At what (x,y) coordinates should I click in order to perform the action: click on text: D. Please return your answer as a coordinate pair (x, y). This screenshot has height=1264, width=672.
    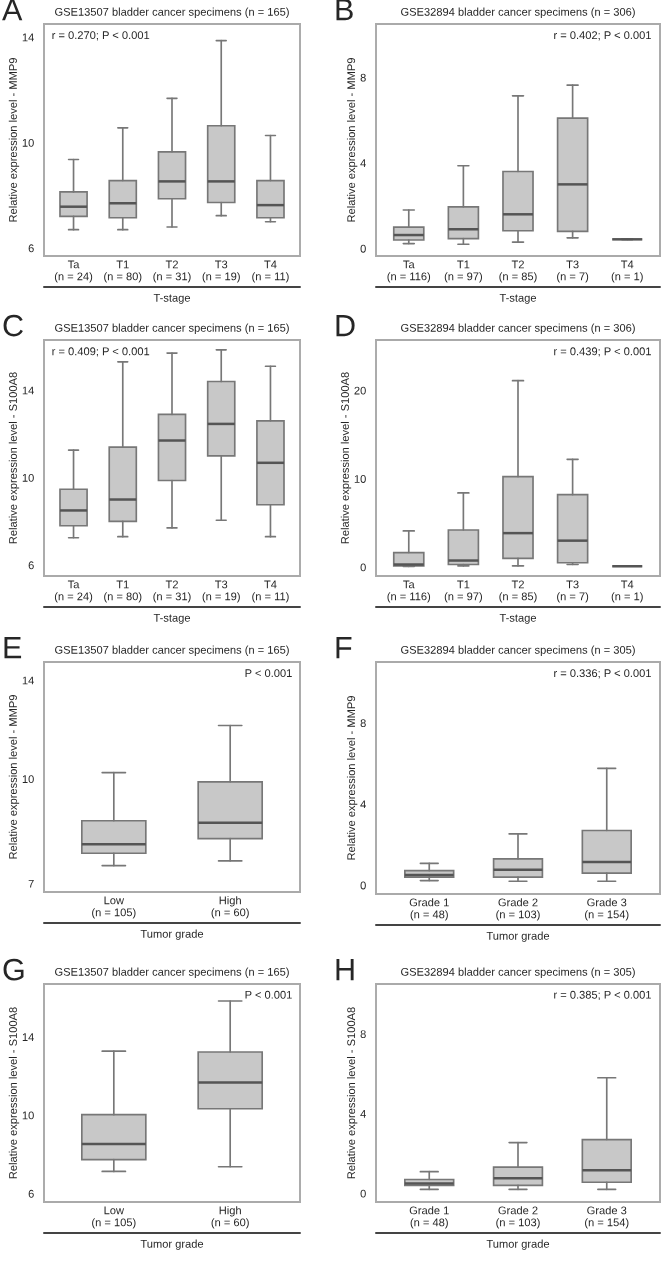
    Looking at the image, I should click on (345, 326).